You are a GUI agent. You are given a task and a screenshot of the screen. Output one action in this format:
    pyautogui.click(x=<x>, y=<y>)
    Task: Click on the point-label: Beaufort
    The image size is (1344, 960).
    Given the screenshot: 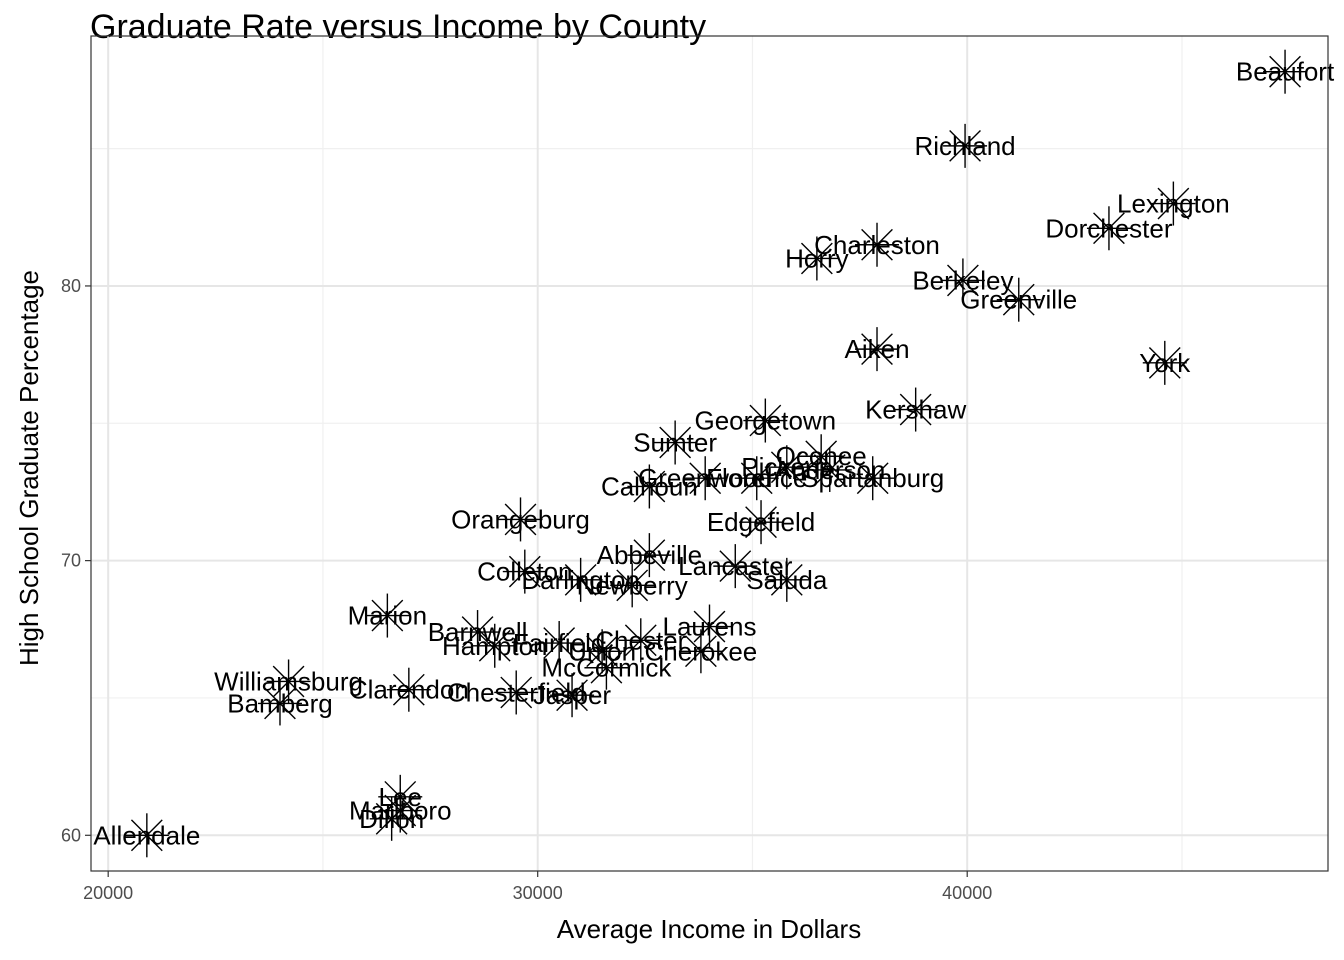 What is the action you would take?
    pyautogui.click(x=1285, y=72)
    